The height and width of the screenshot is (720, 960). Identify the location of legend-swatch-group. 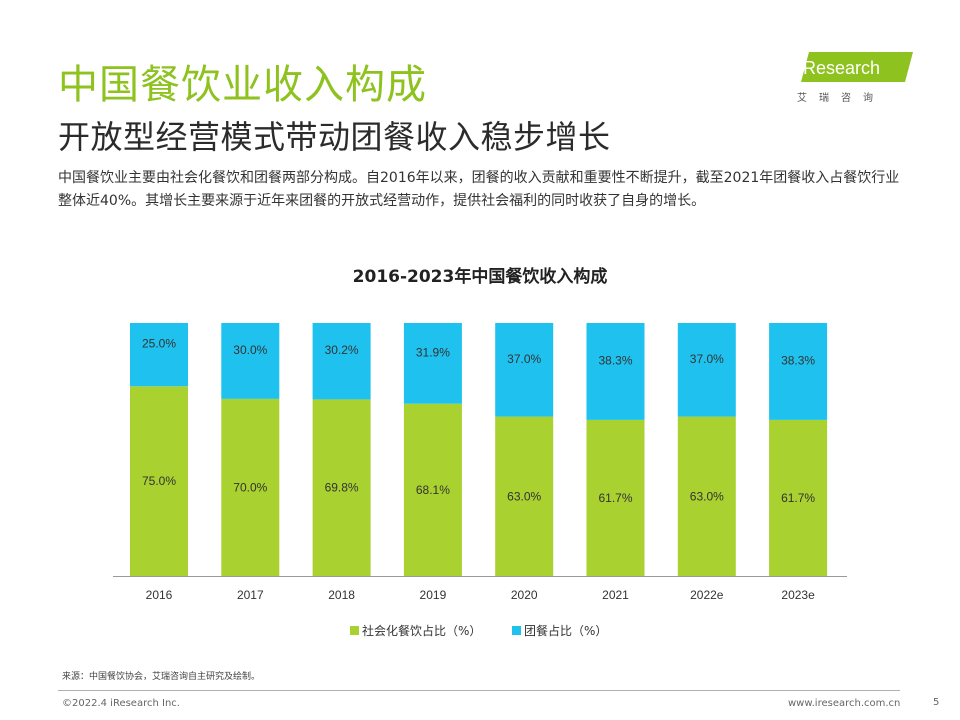
(516, 630).